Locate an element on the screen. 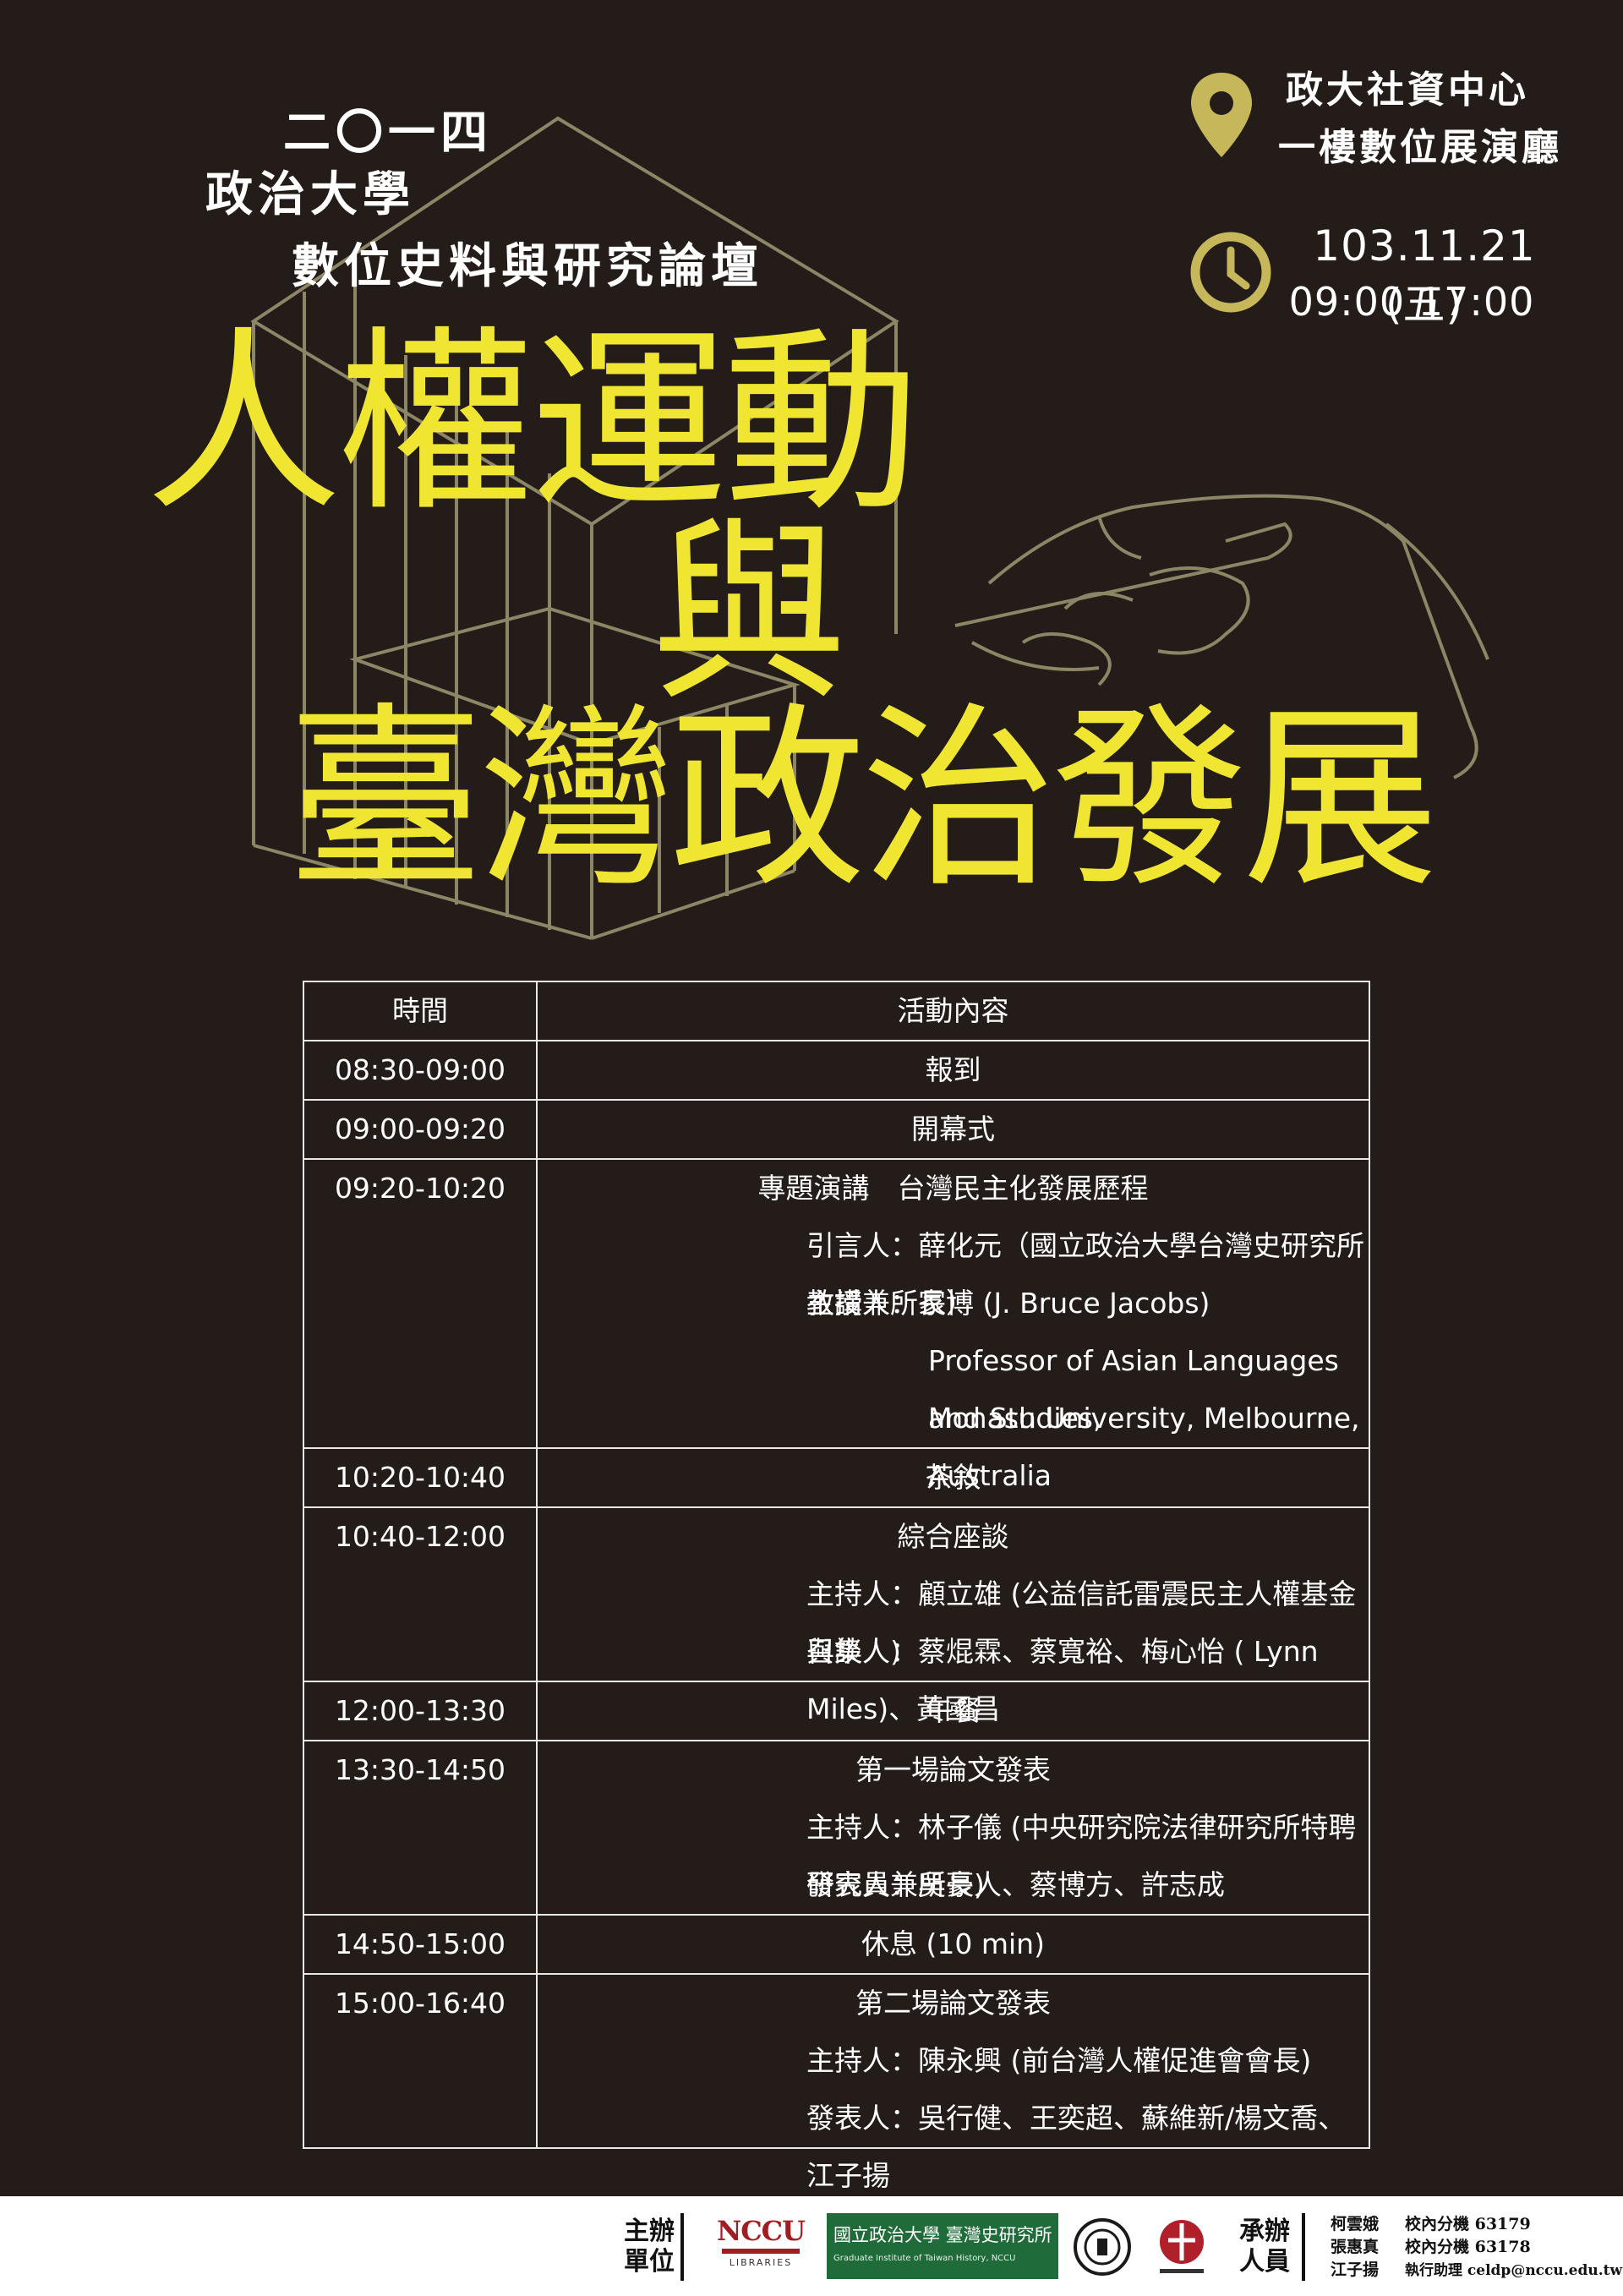  organizer-label: 主辦 單位 is located at coordinates (649, 2247).